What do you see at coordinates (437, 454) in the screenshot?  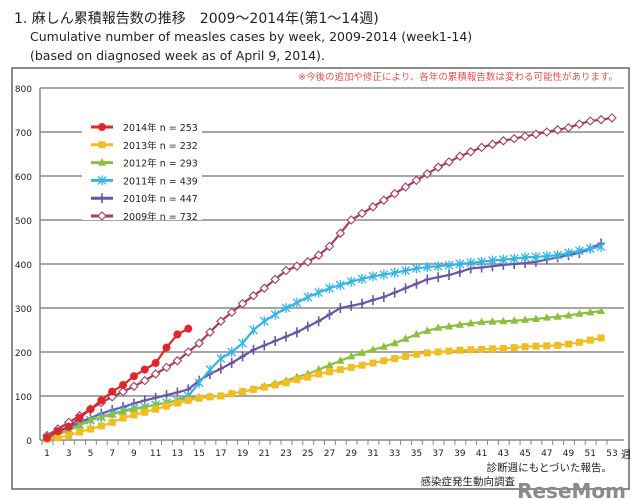 I see `x-tick-label: 37` at bounding box center [437, 454].